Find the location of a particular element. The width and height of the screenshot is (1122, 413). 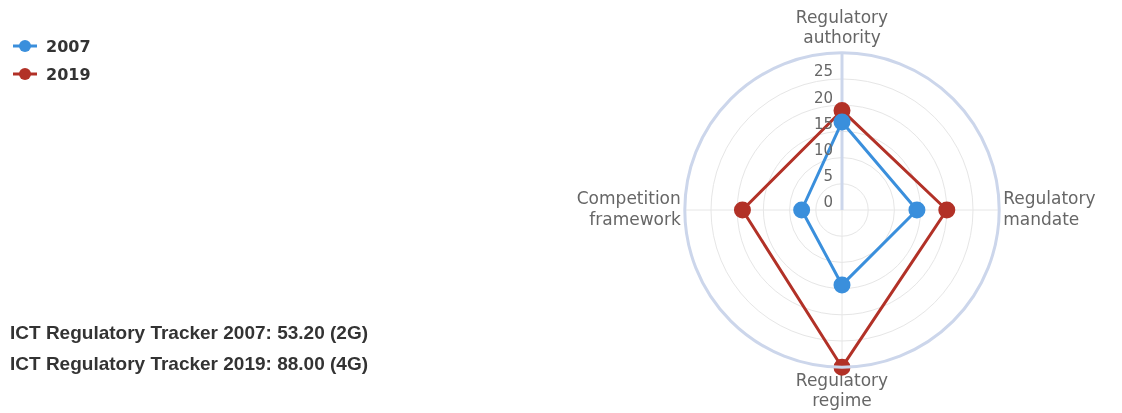

spoke-label: Regulatory authority is located at coordinates (842, 27).